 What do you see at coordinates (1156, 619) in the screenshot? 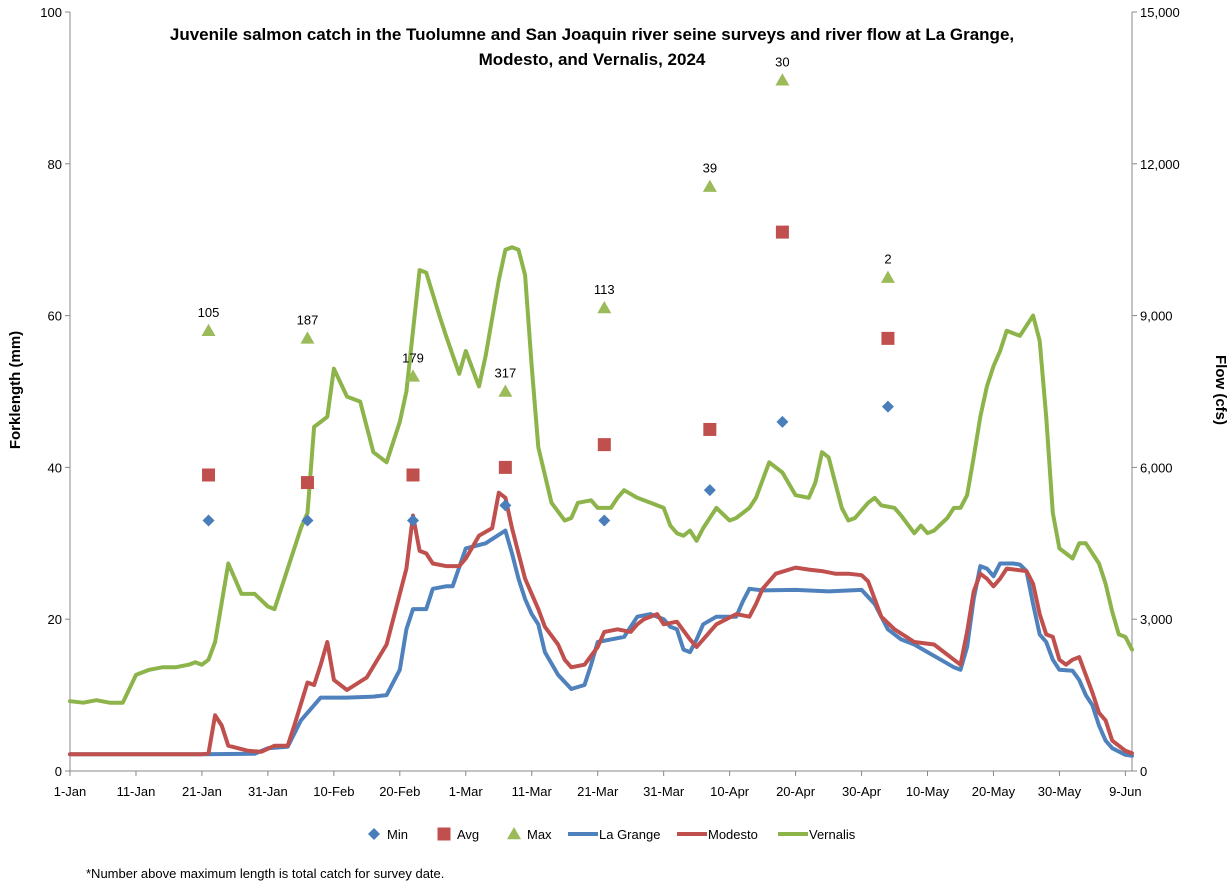
I see `y-right-tick-label: 3,000` at bounding box center [1156, 619].